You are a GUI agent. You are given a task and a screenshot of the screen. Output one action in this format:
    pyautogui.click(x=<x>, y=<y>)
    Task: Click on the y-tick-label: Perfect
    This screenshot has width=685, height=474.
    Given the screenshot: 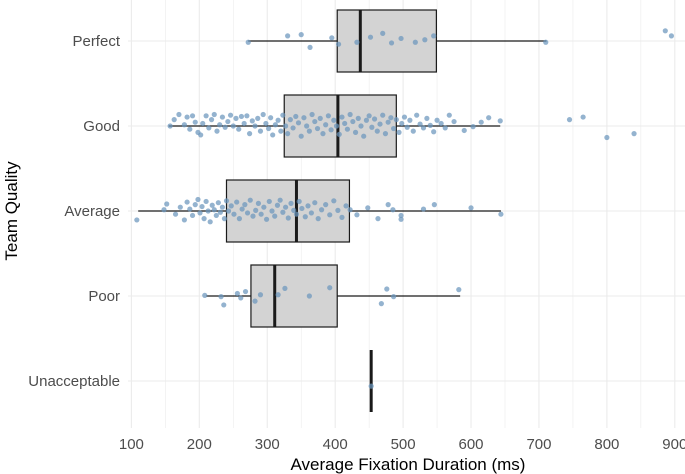 What is the action you would take?
    pyautogui.click(x=96, y=41)
    